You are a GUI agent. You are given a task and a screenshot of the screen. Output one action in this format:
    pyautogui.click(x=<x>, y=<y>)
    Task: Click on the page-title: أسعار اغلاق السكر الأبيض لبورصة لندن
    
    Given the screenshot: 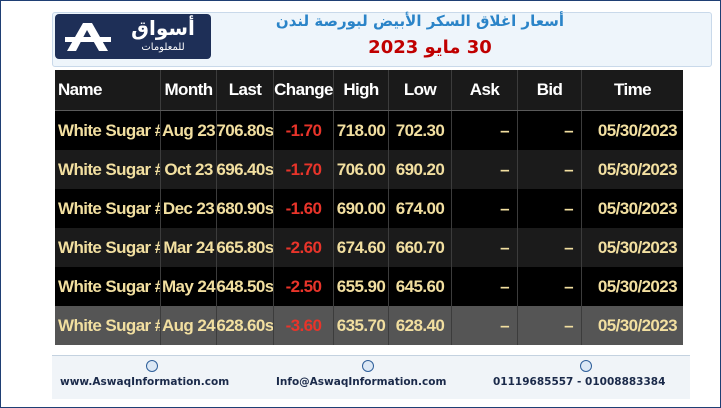 What is the action you would take?
    pyautogui.click(x=420, y=21)
    